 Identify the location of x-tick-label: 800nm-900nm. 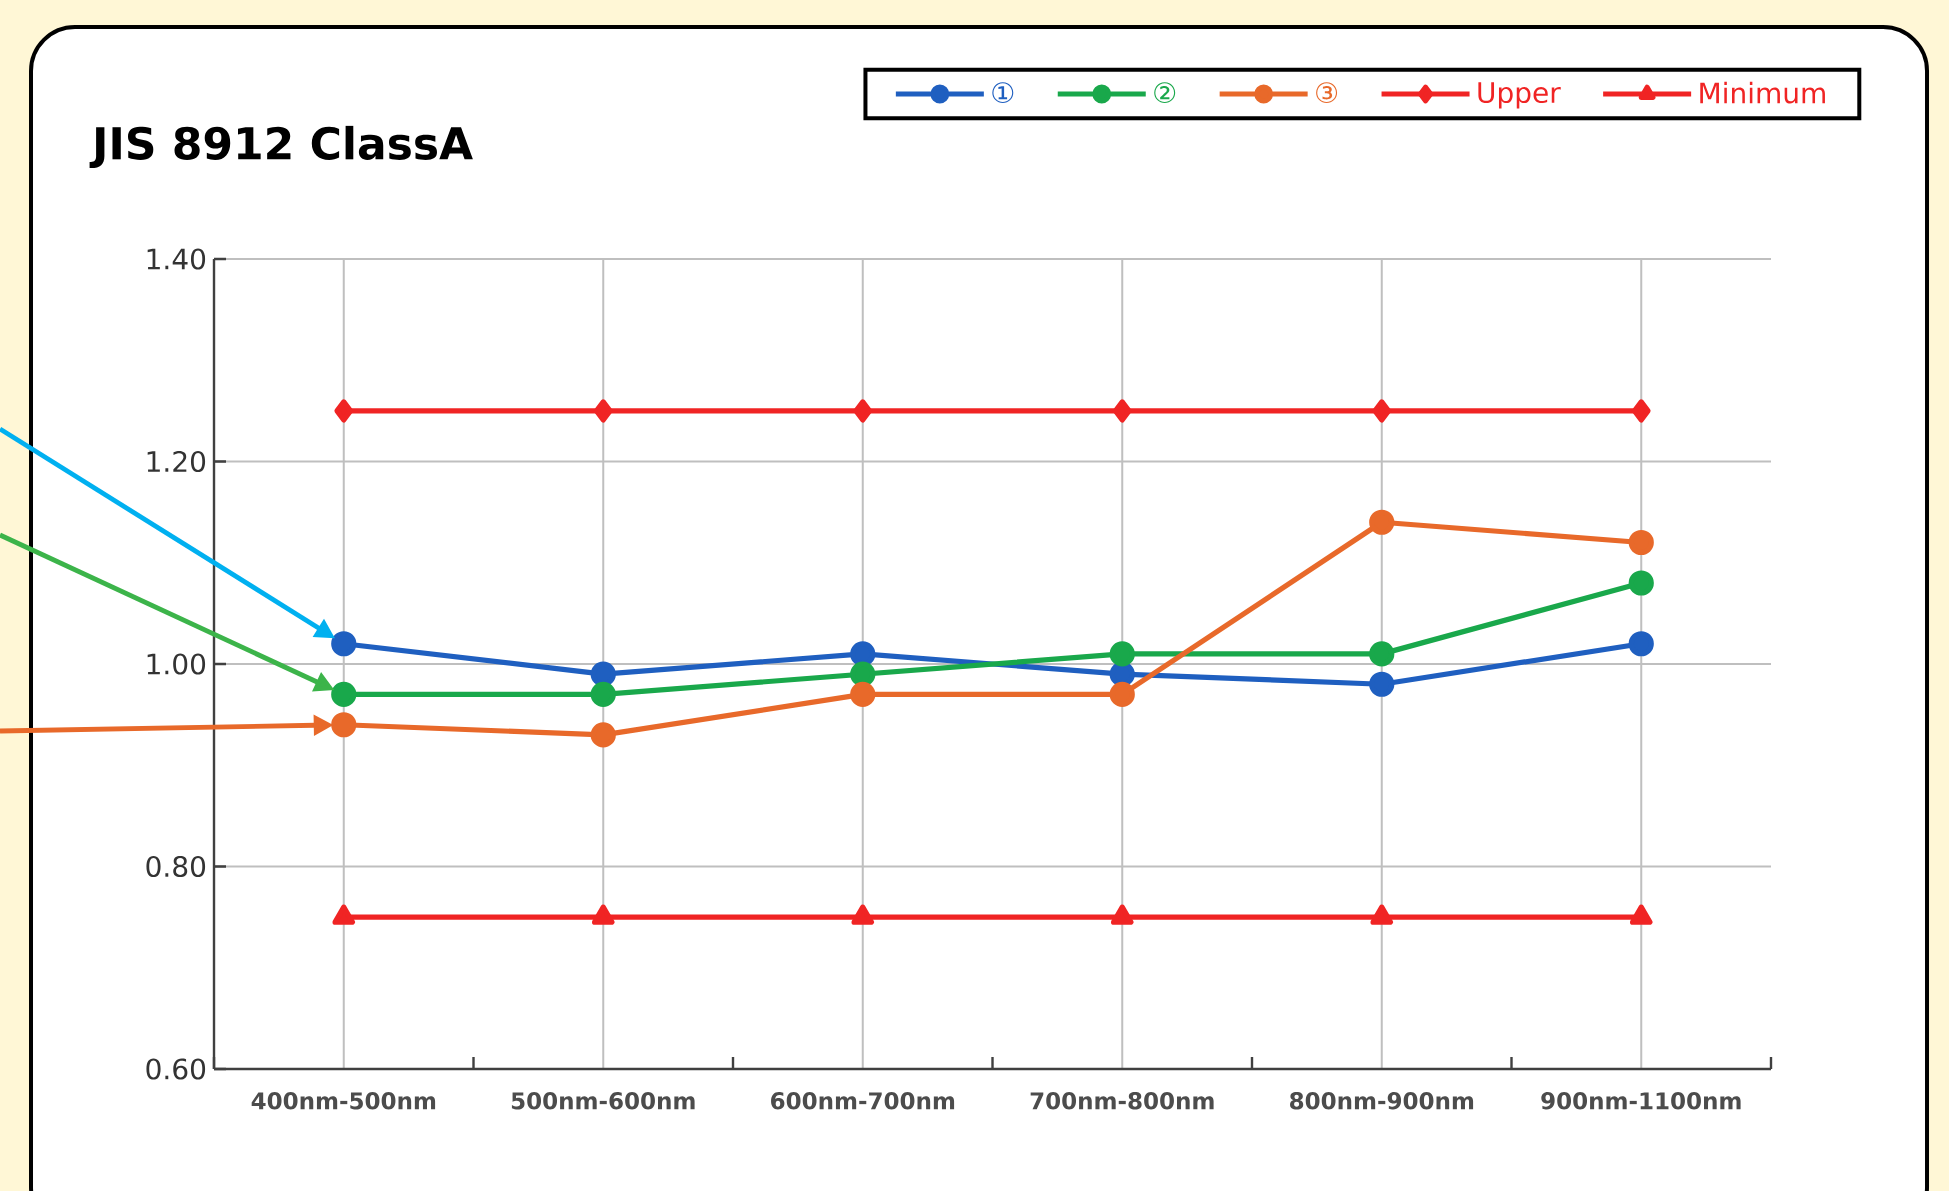
(1382, 1101).